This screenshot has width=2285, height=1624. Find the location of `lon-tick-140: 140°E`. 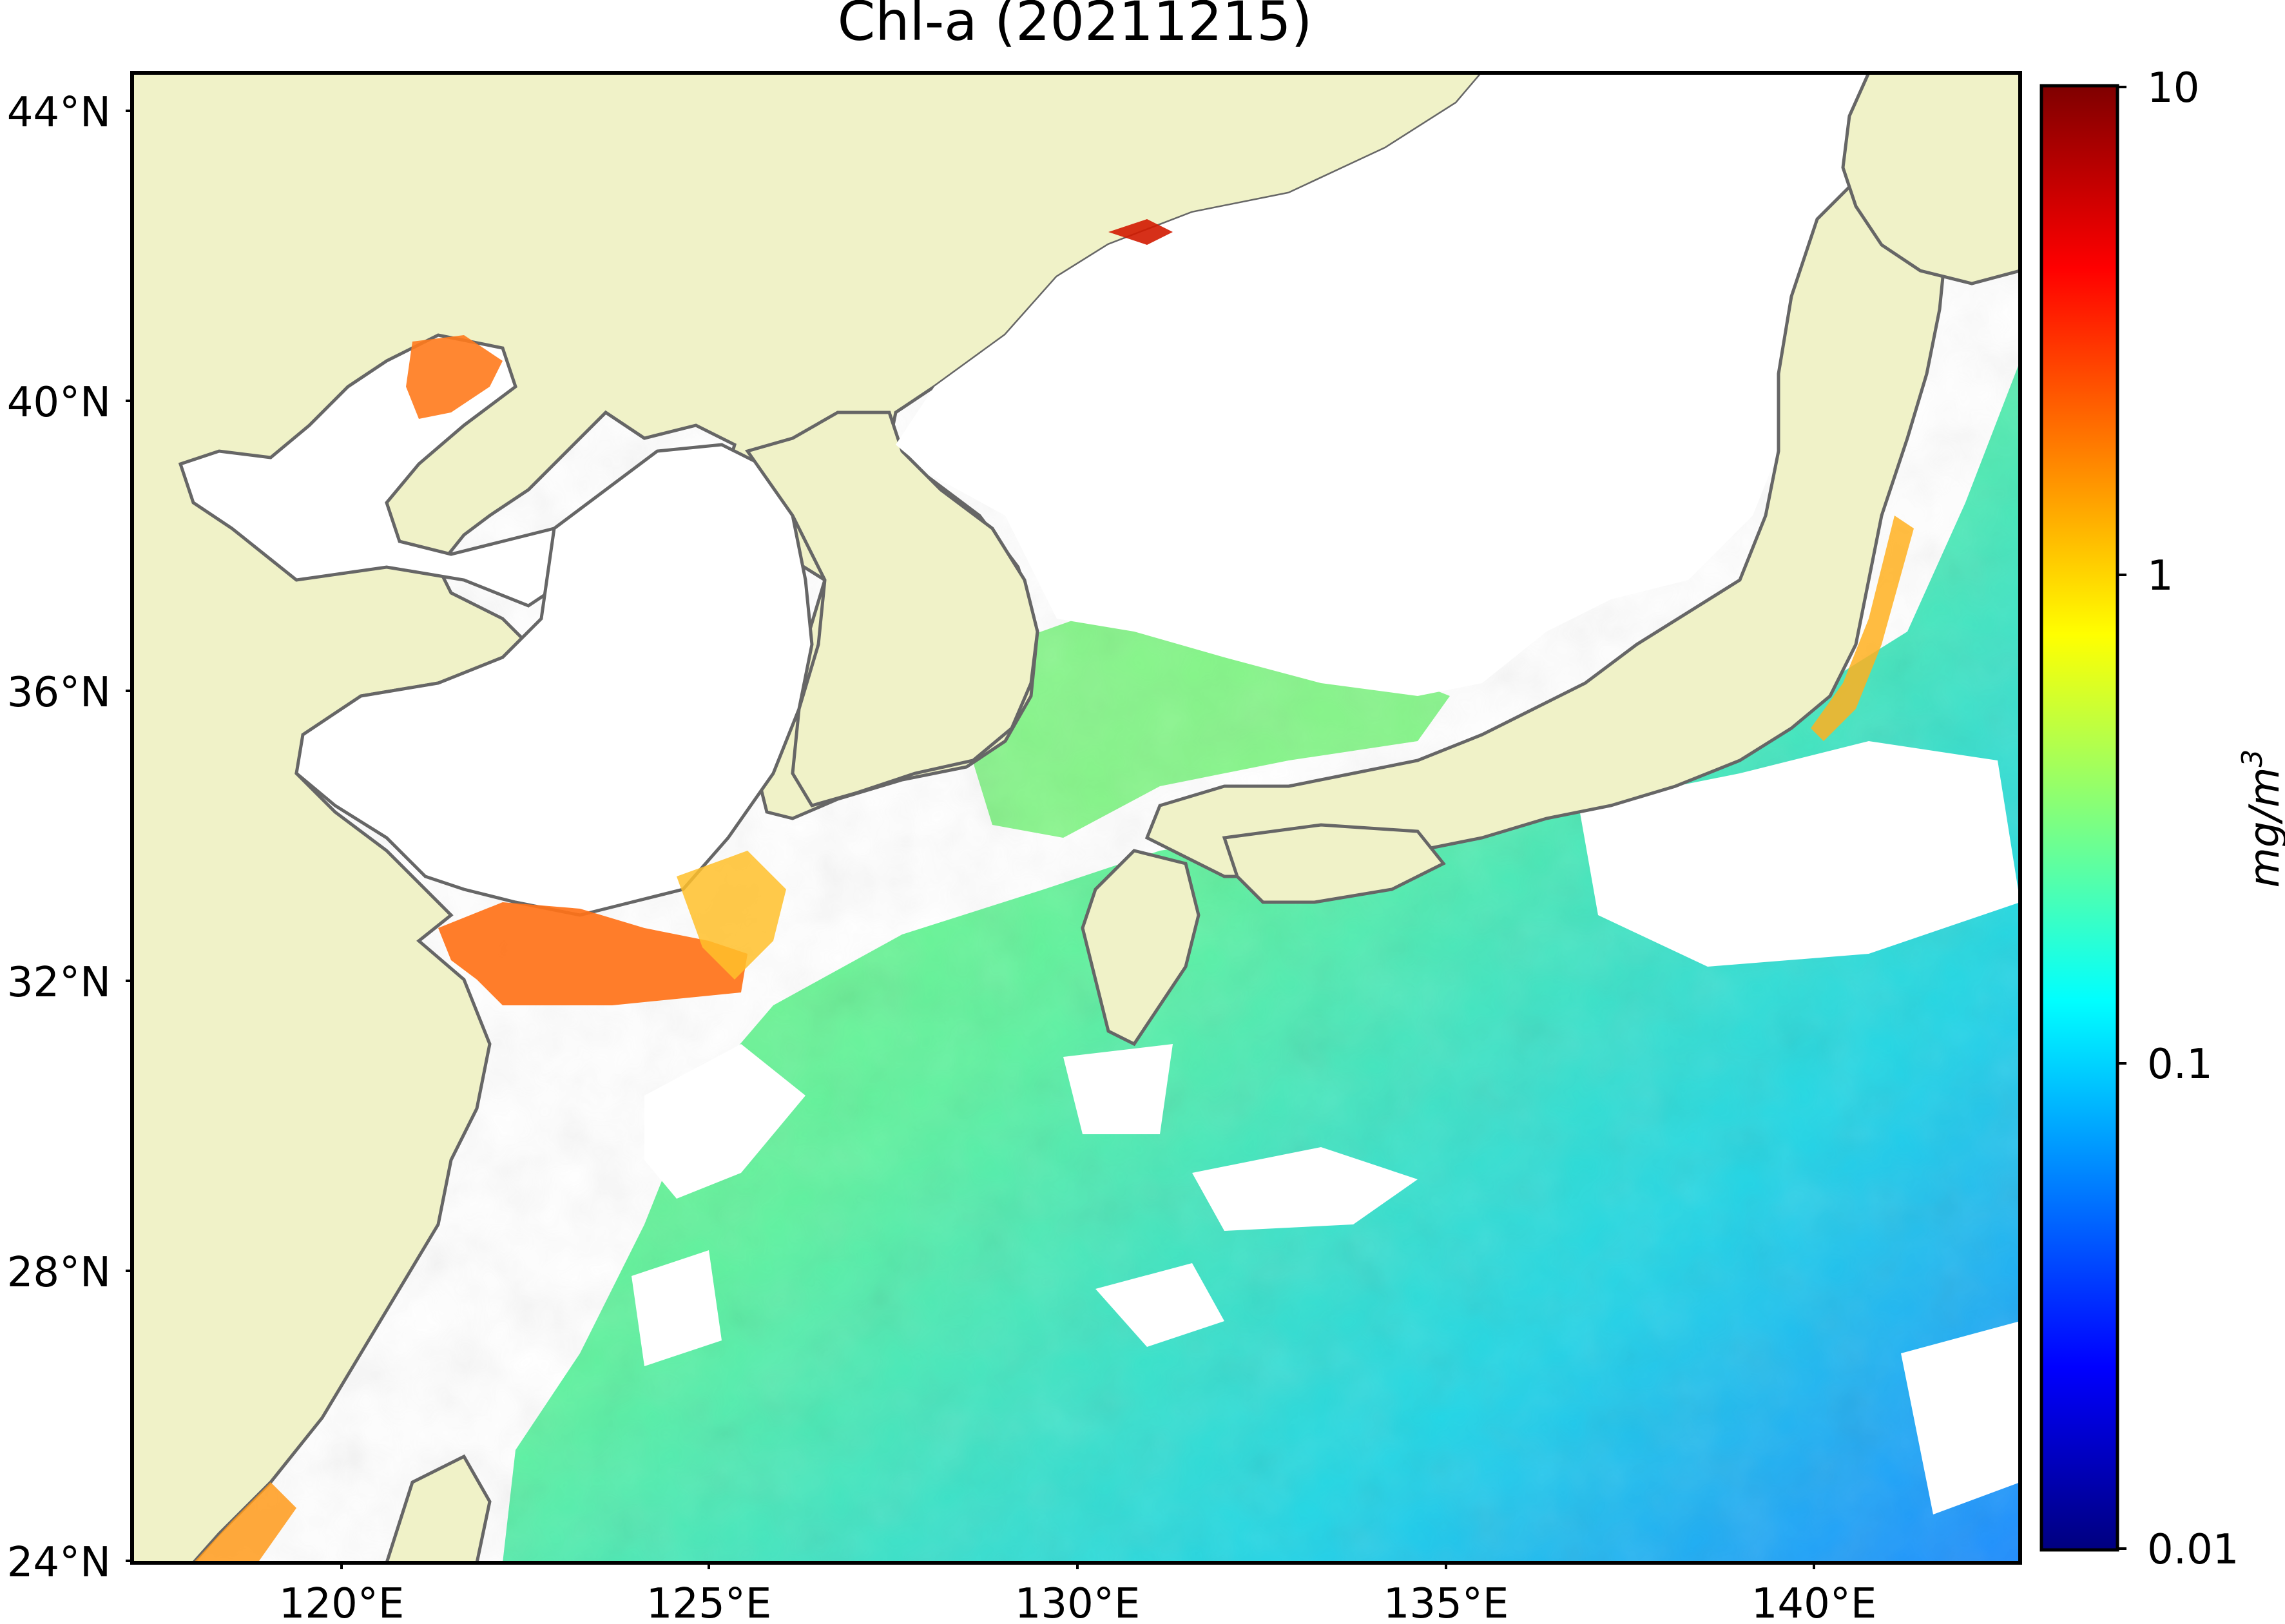

lon-tick-140: 140°E is located at coordinates (1814, 1602).